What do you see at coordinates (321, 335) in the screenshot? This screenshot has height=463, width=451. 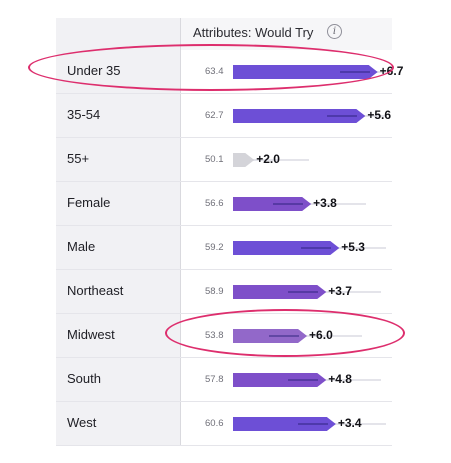 I see `lift-delta: +6.0` at bounding box center [321, 335].